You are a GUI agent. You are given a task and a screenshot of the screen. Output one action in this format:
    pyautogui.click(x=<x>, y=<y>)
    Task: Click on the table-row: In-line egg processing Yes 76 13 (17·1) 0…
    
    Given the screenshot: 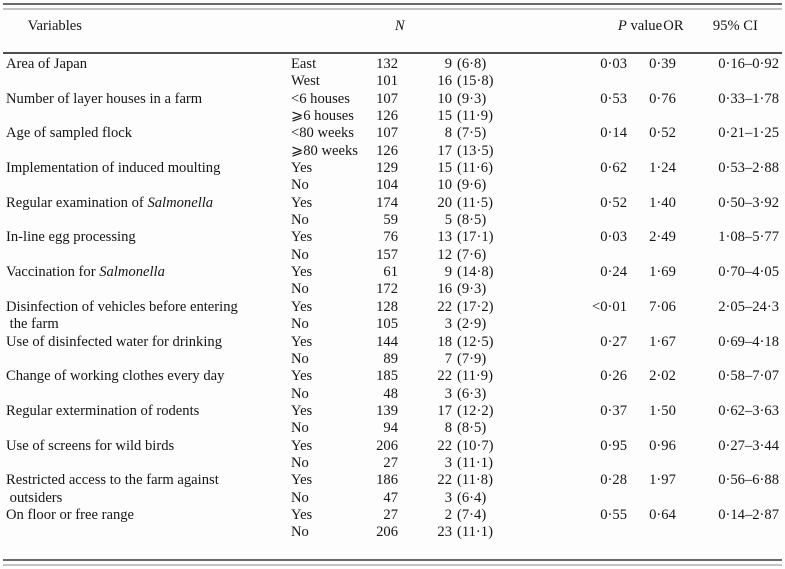 What is the action you would take?
    pyautogui.click(x=395, y=237)
    